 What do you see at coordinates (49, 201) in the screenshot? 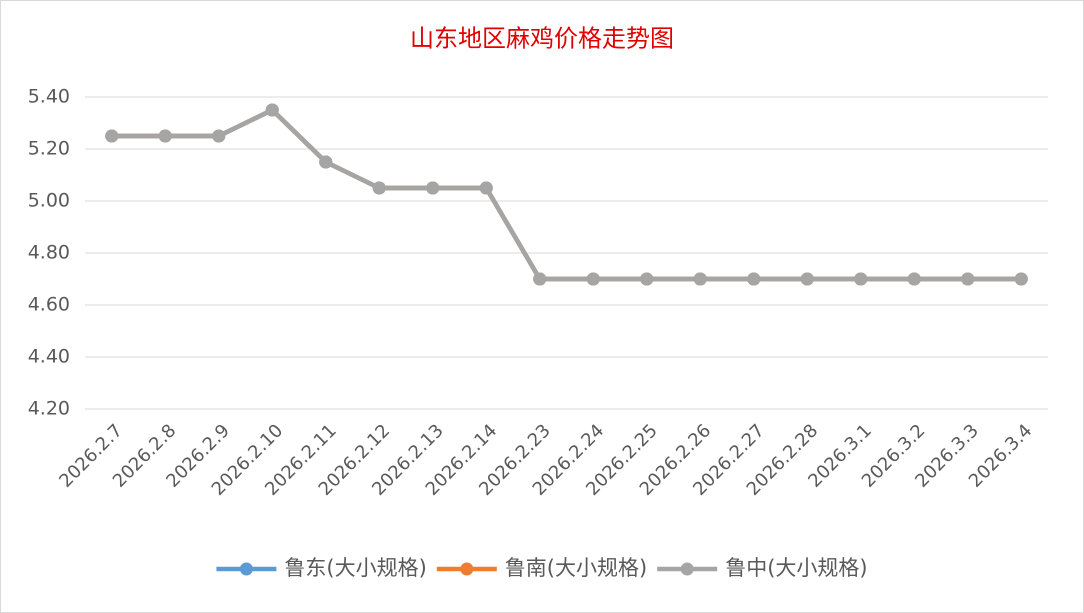
I see `y-tick-label: 5.00` at bounding box center [49, 201].